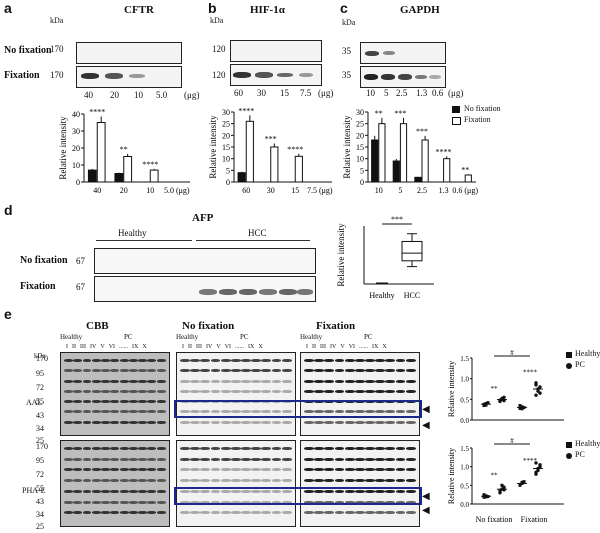 This screenshot has height=533, width=600. Describe the element at coordinates (342, 347) in the screenshot. I see `lane-label: V` at that location.